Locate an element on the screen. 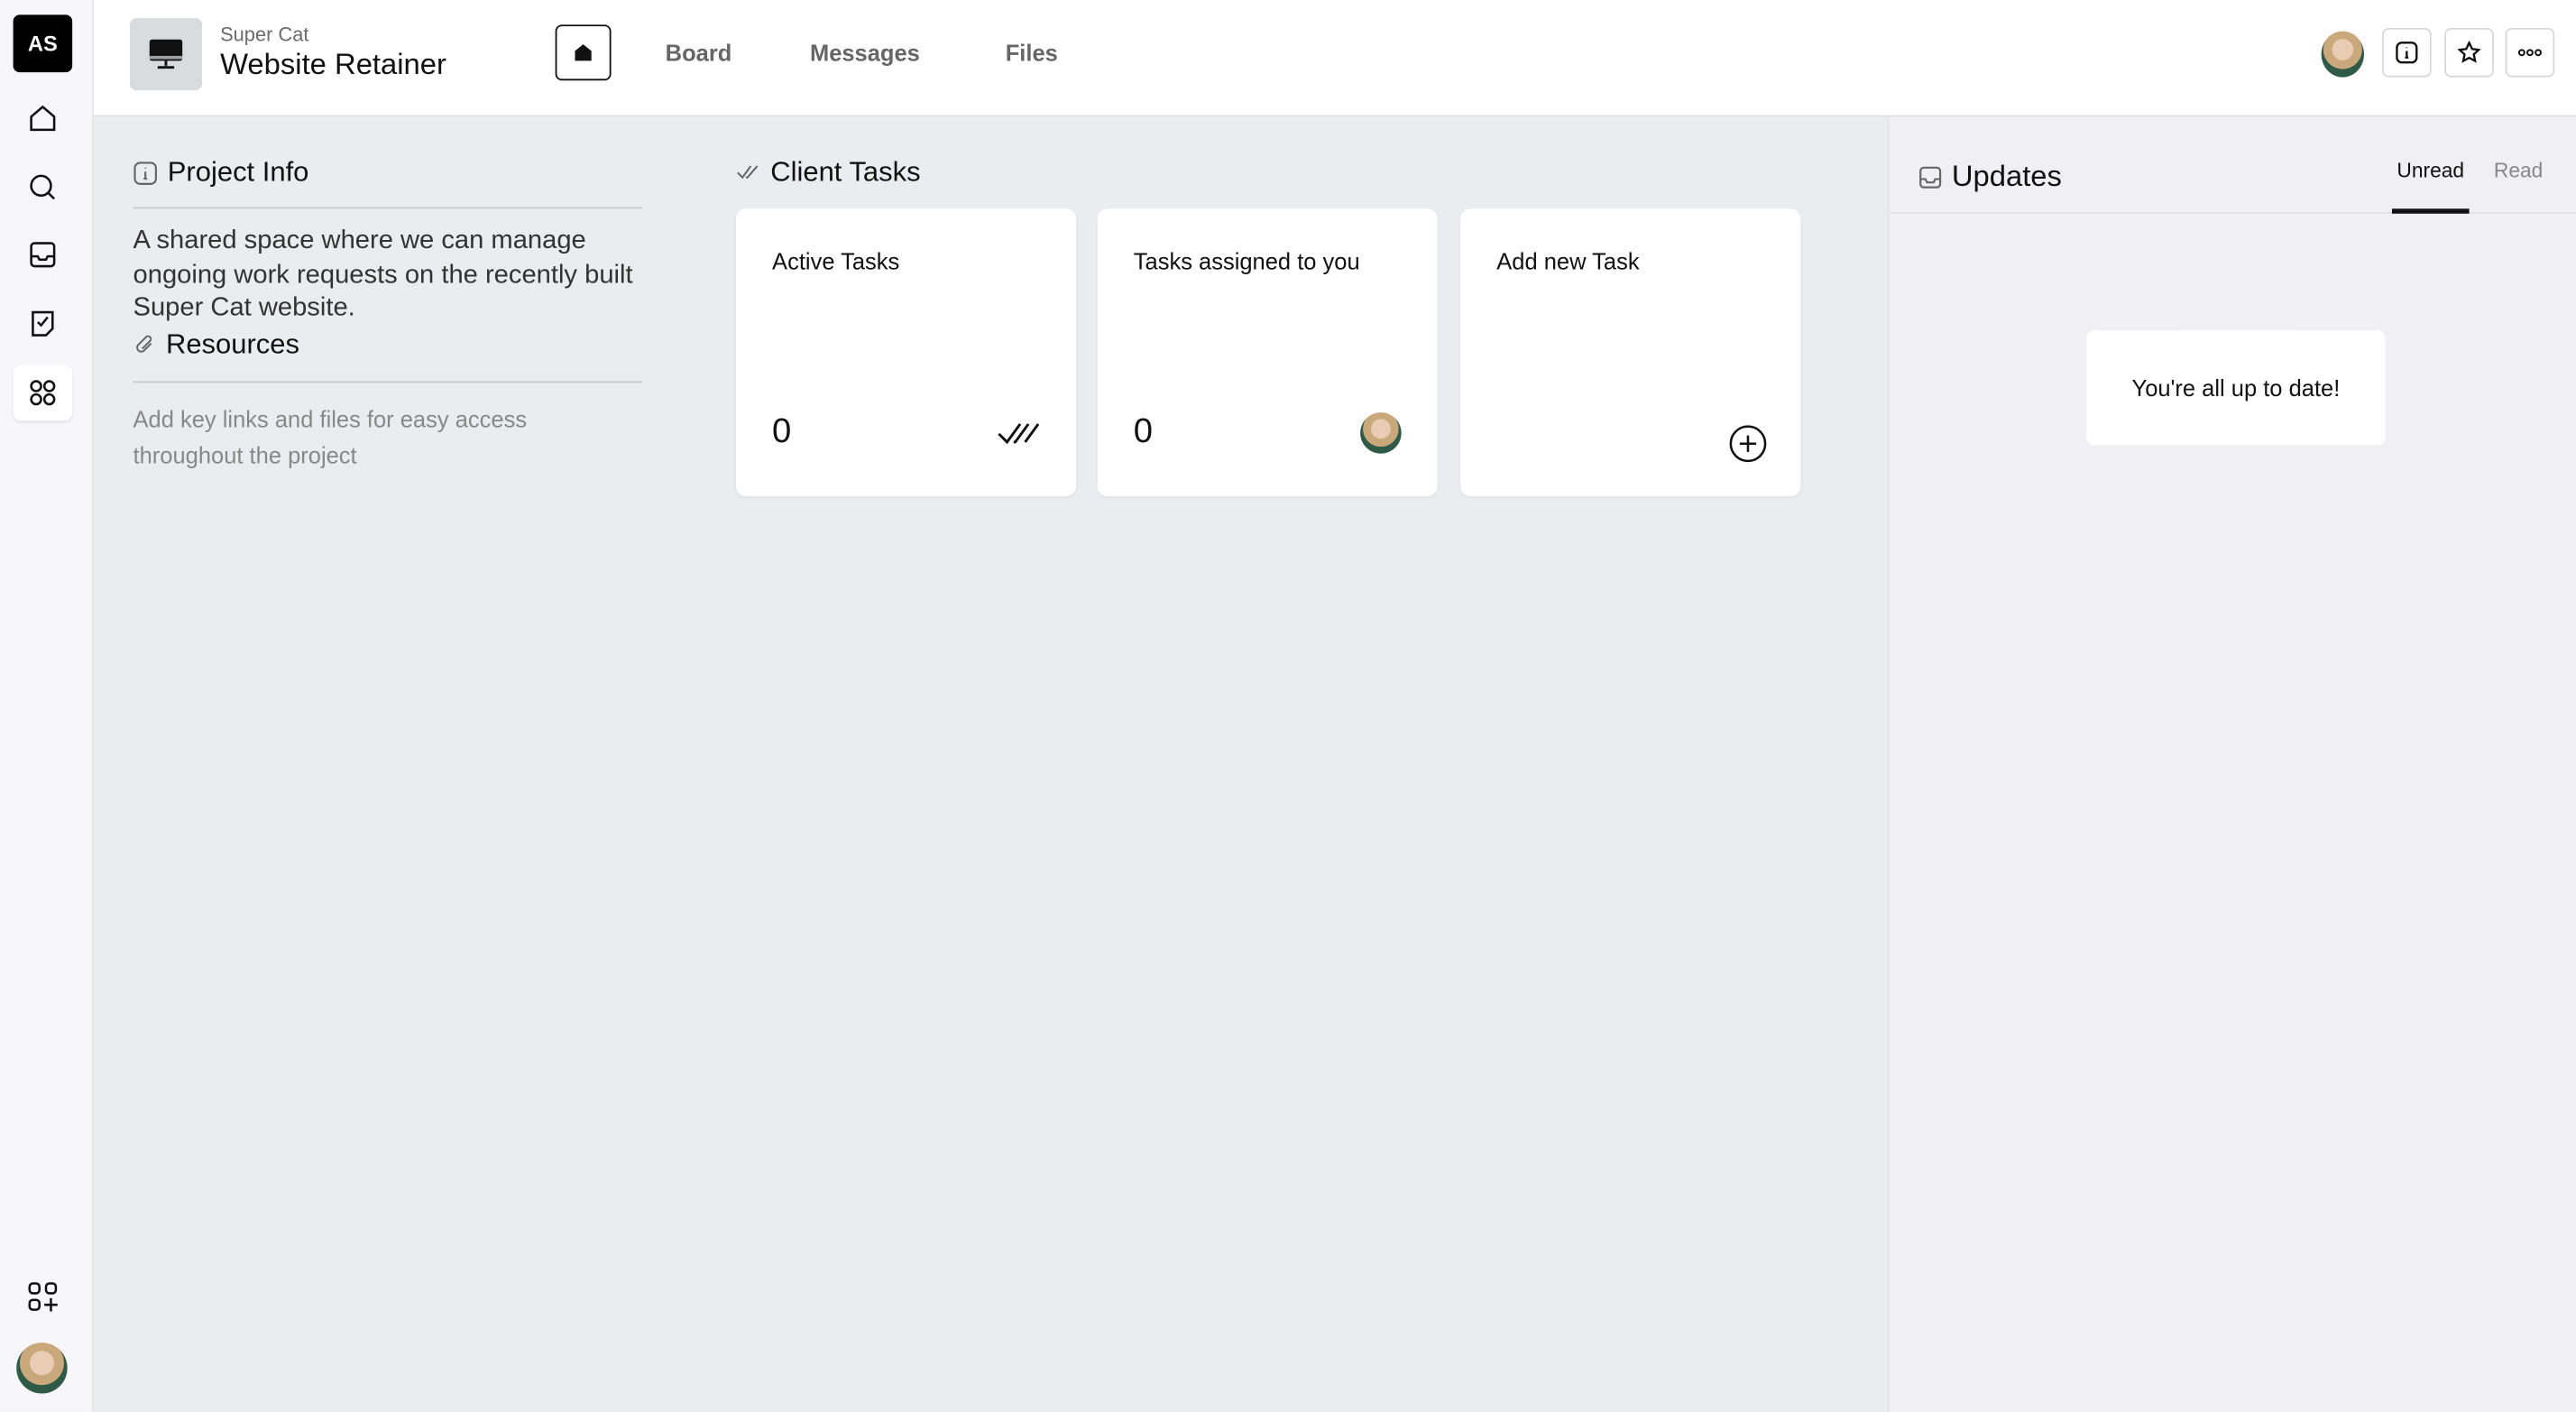 This screenshot has height=1412, width=2576. paperclip-icon is located at coordinates (144, 344).